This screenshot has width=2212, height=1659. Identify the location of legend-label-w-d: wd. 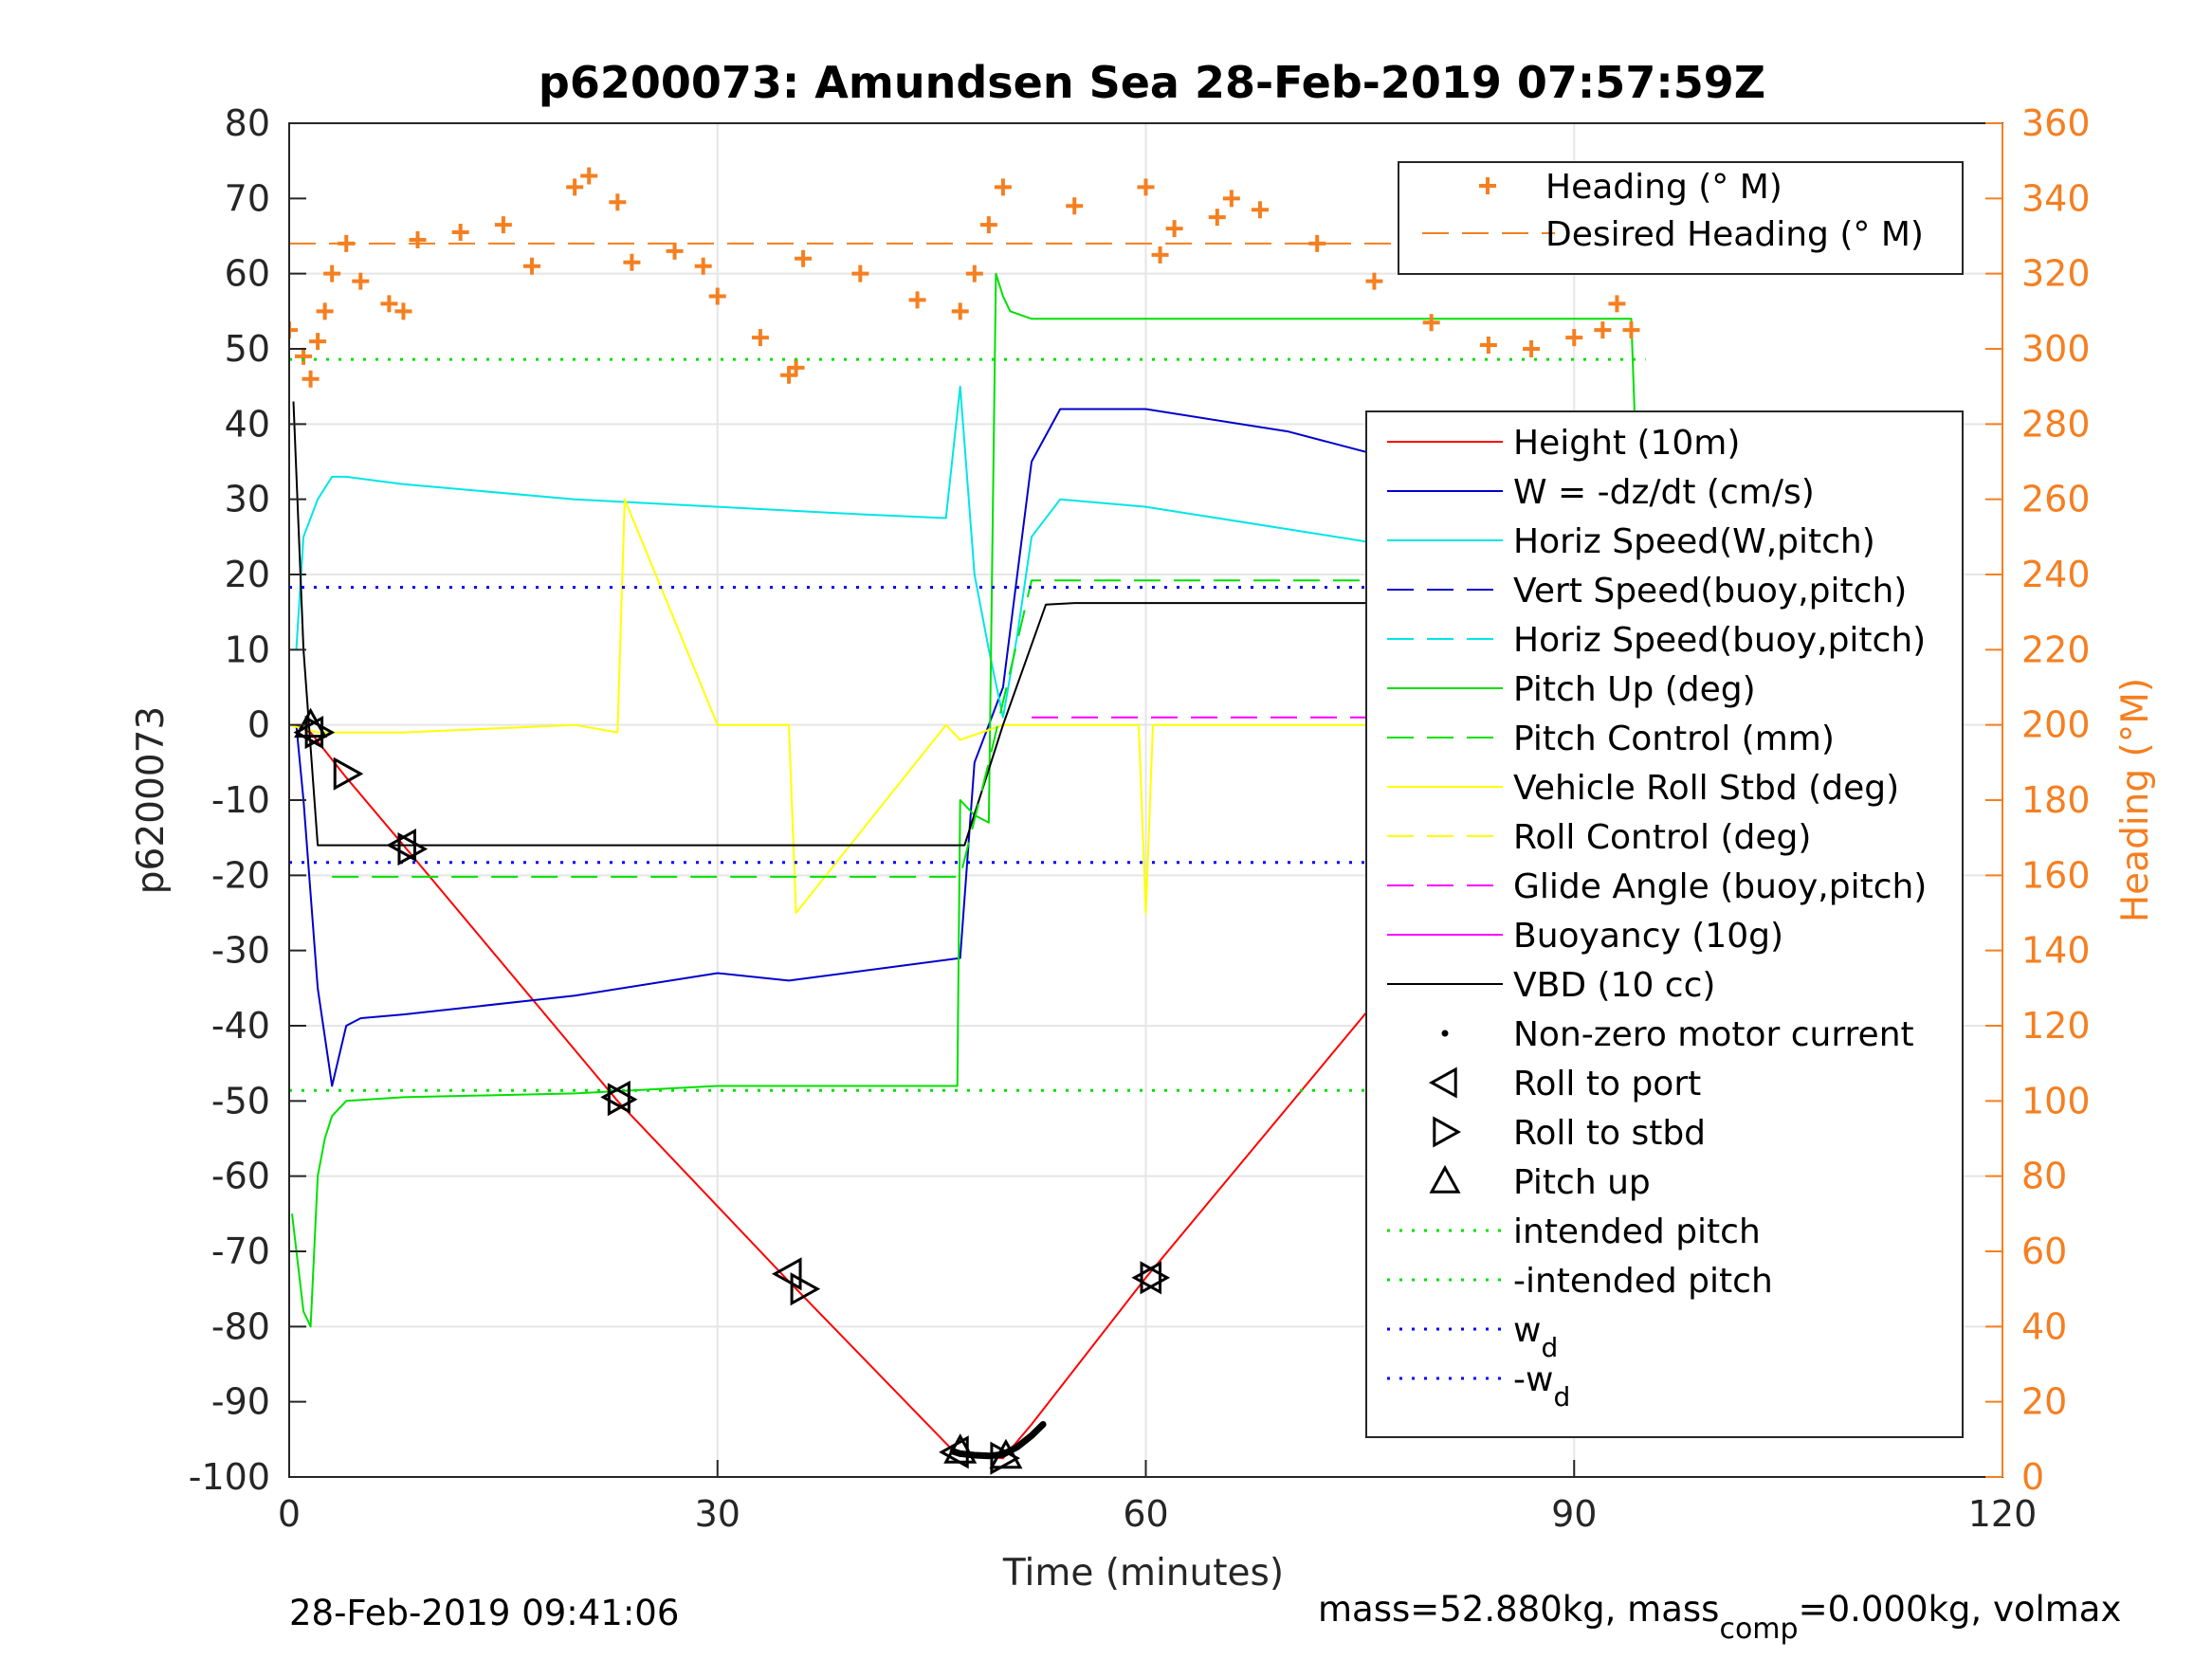
(1535, 1337).